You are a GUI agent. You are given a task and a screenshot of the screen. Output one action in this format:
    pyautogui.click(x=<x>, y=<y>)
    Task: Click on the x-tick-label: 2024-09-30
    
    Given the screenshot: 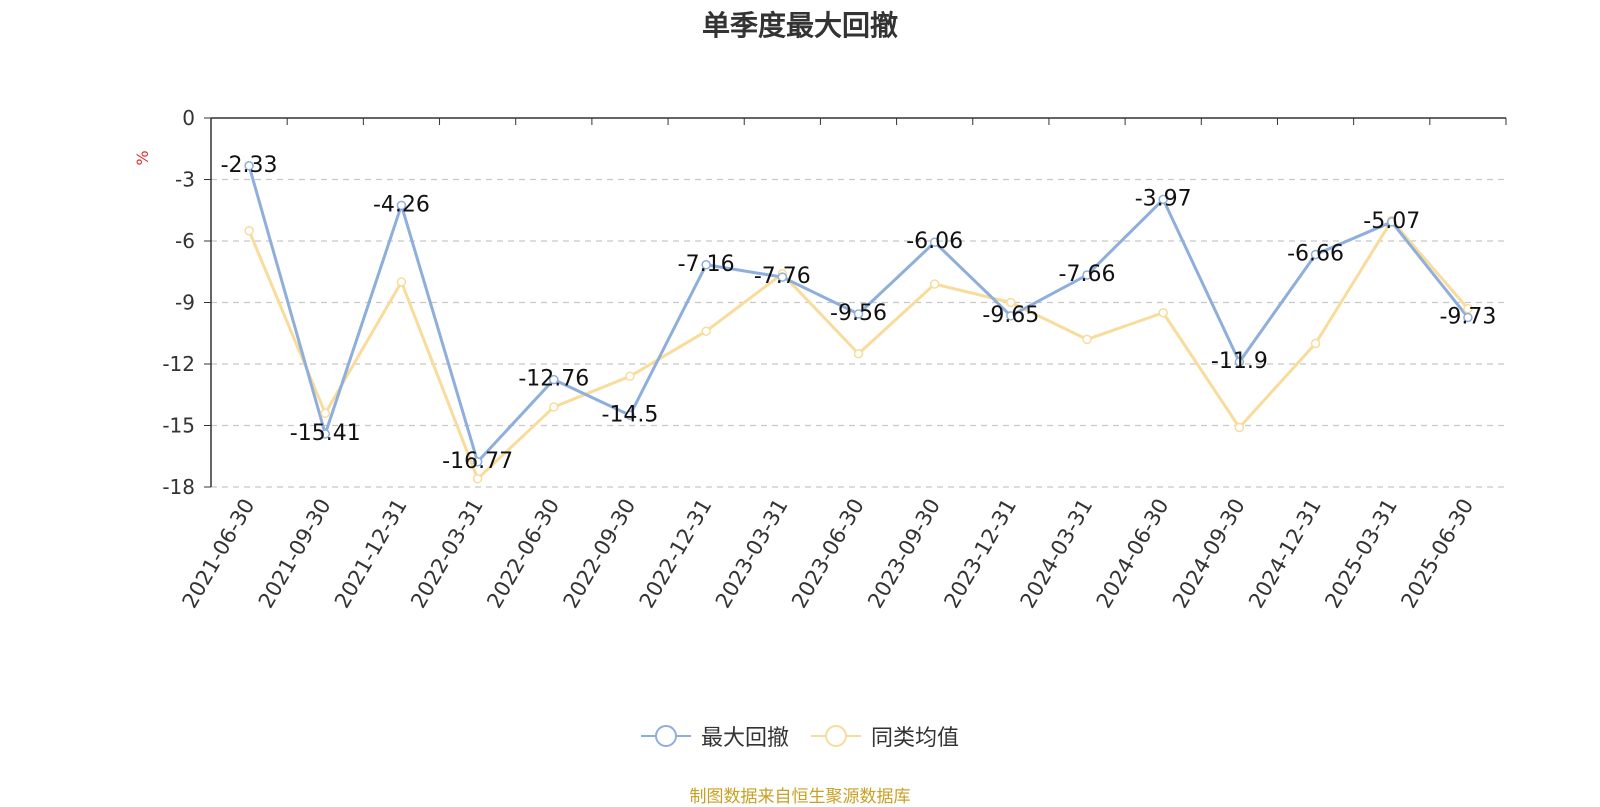 What is the action you would take?
    pyautogui.click(x=1209, y=554)
    